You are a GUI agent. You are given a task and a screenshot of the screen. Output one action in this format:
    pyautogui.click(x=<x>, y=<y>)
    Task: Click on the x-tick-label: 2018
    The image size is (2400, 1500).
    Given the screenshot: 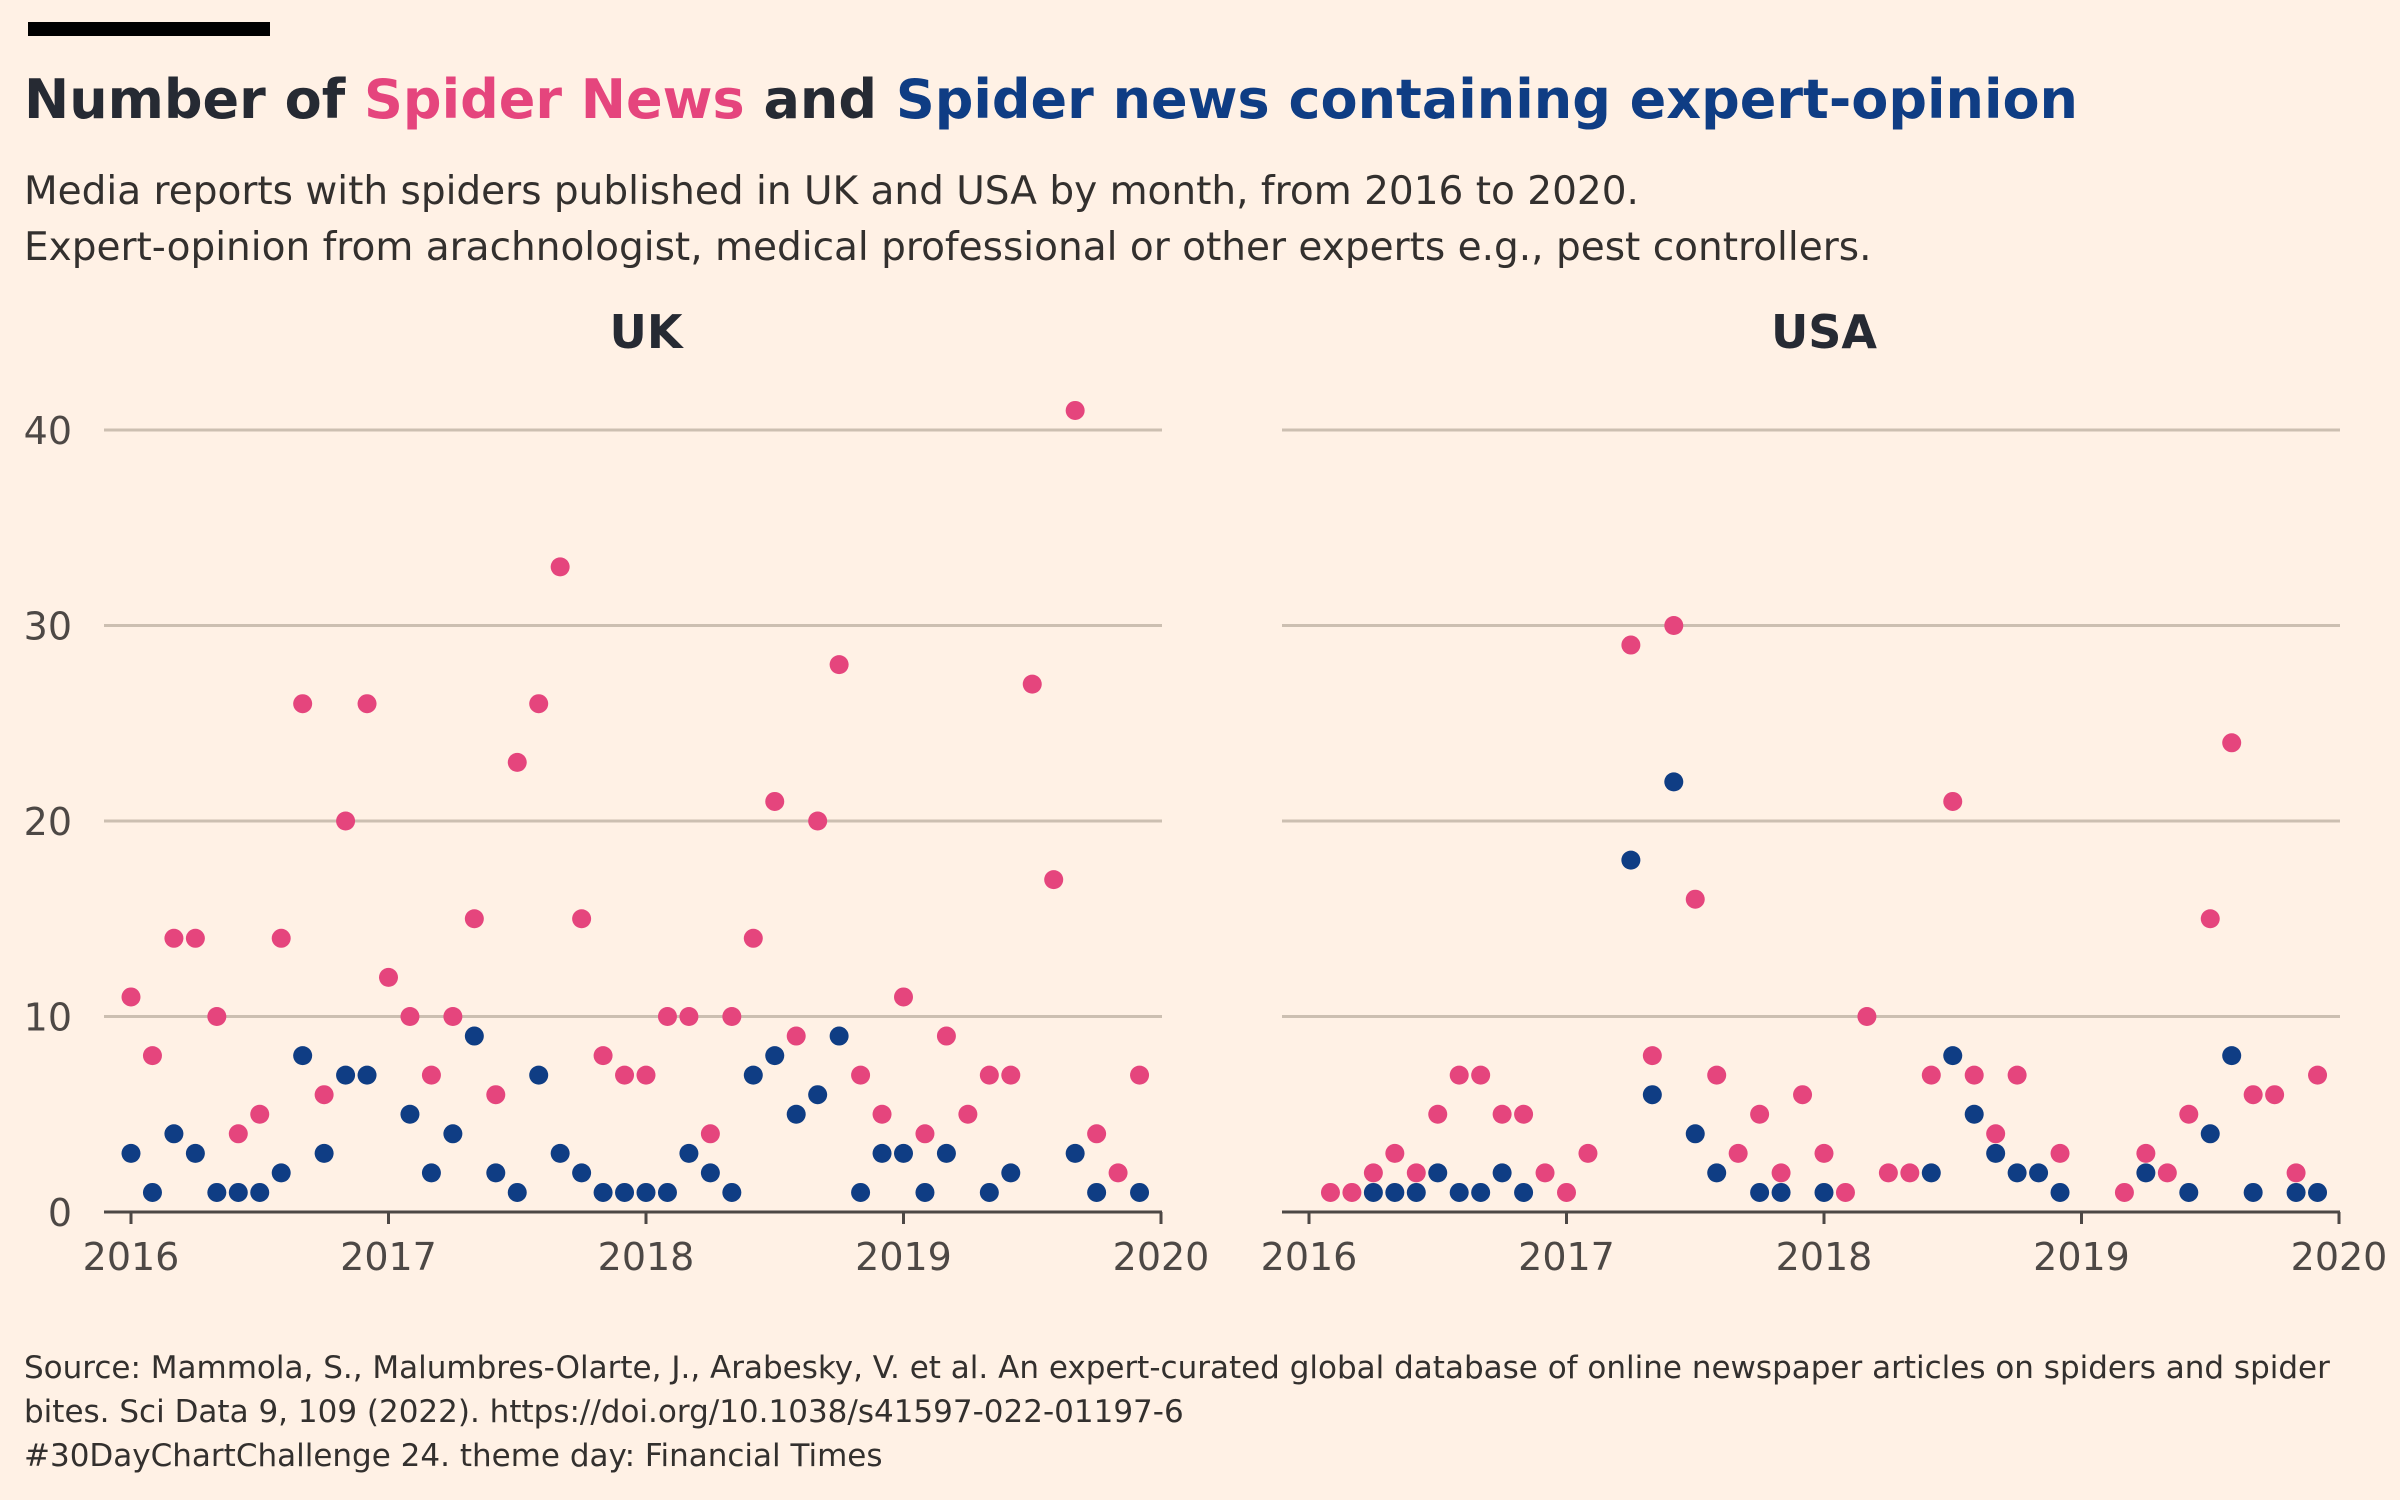 What is the action you would take?
    pyautogui.click(x=646, y=1257)
    